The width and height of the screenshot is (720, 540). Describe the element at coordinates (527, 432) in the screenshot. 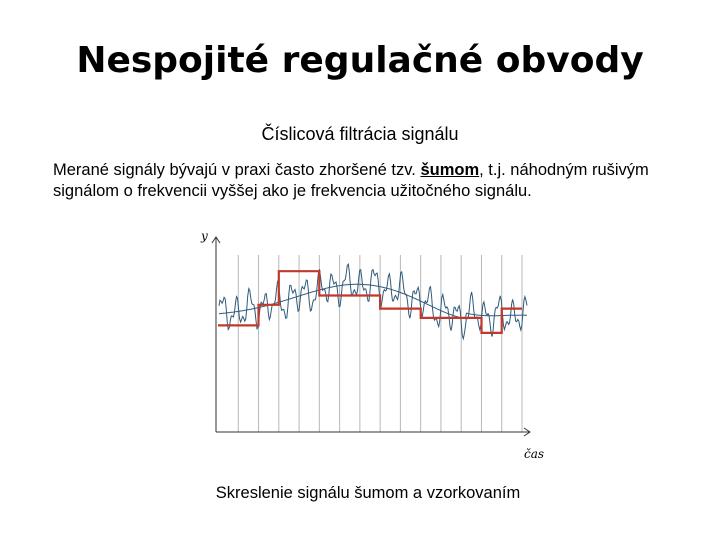

I see `x-axis-arrow` at that location.